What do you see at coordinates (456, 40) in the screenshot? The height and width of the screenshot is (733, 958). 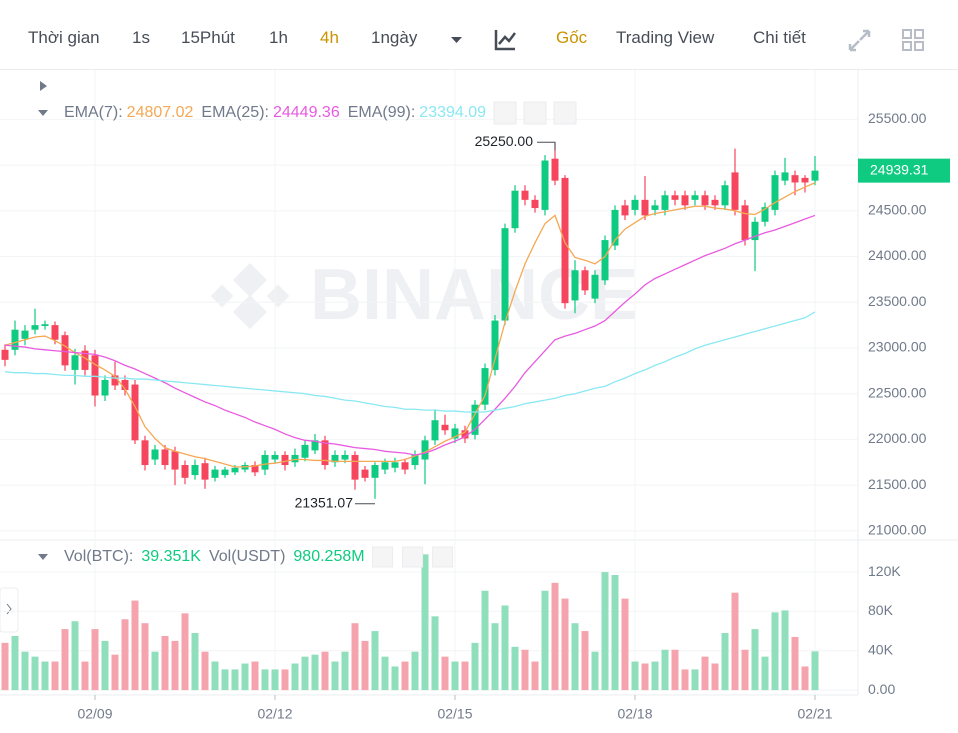 I see `more-intervals` at bounding box center [456, 40].